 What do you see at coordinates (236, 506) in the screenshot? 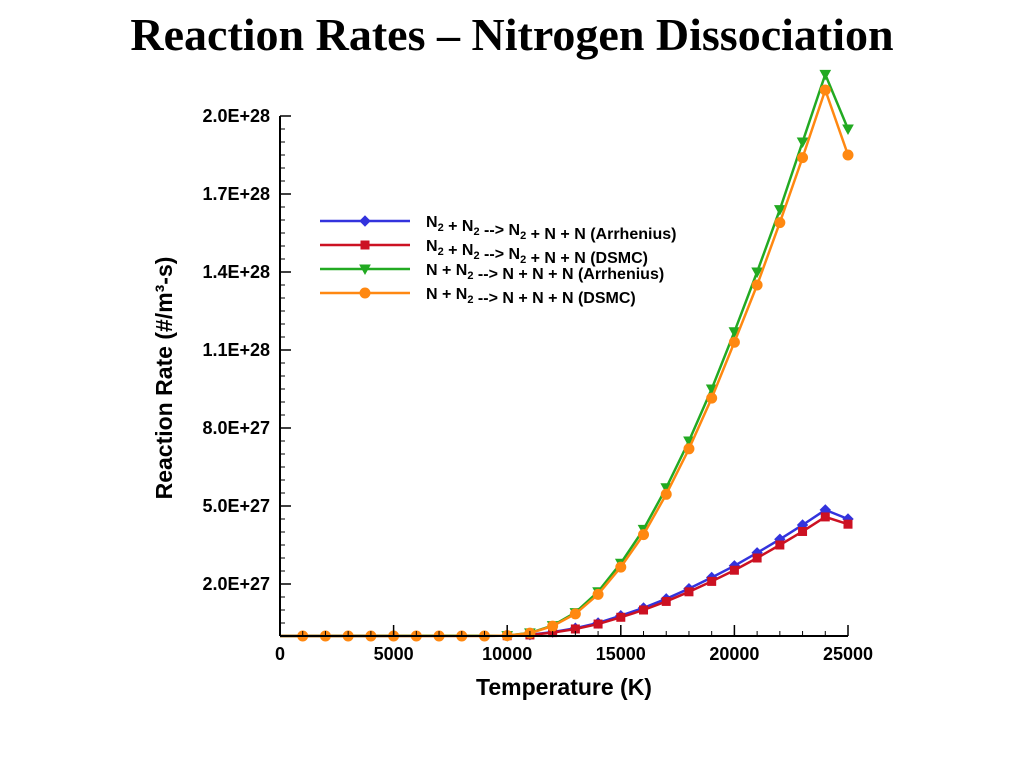
I see `y-tick-label: 5.0E+27` at bounding box center [236, 506].